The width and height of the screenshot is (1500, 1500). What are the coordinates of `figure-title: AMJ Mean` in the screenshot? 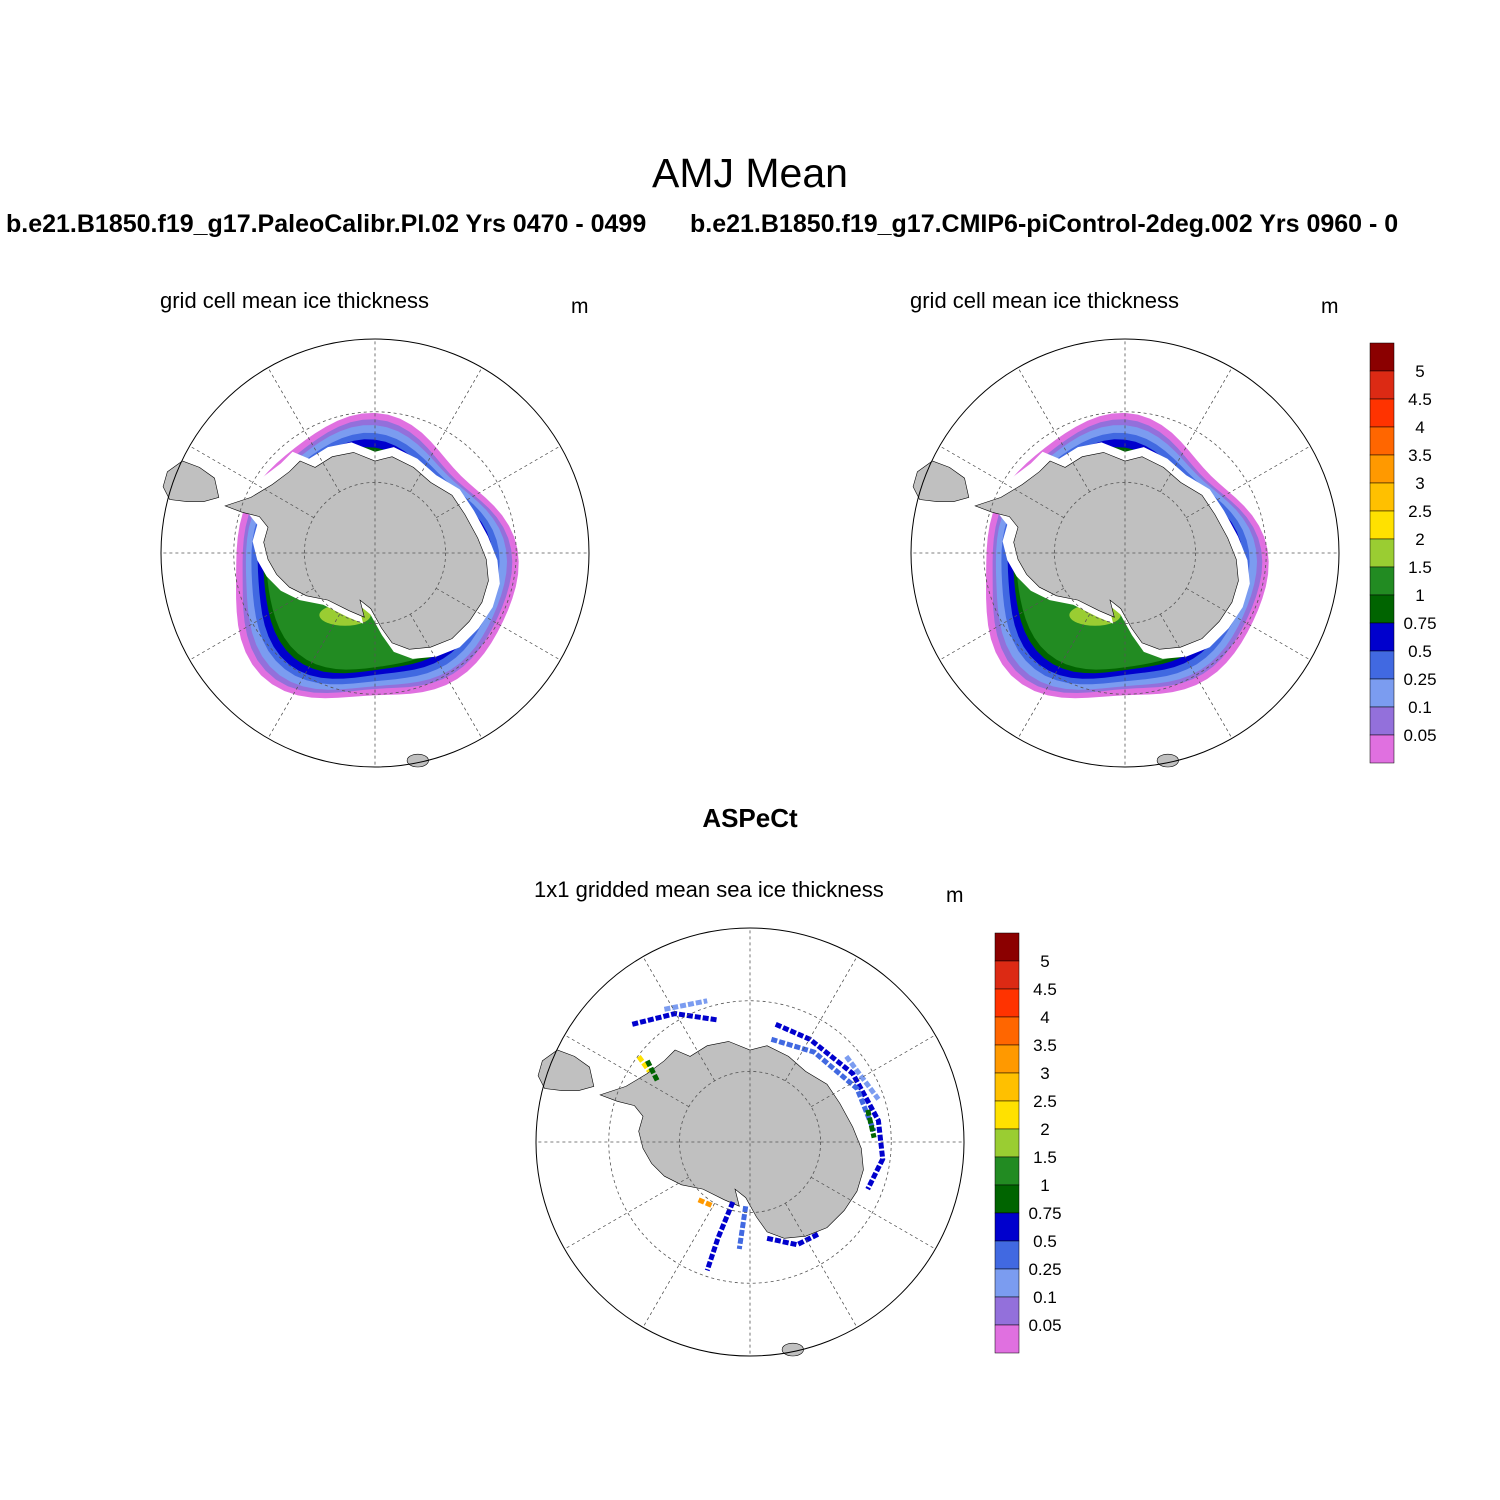 It's located at (750, 173).